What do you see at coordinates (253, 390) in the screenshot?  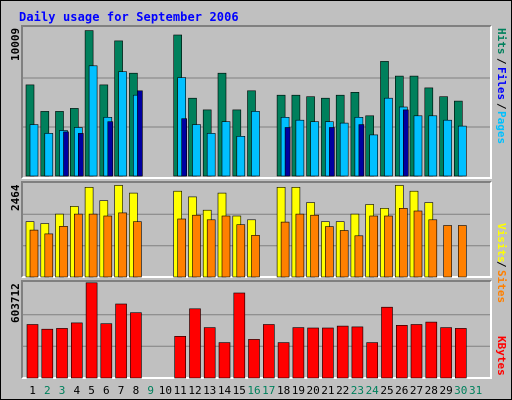 I see `x-tick-label: 16` at bounding box center [253, 390].